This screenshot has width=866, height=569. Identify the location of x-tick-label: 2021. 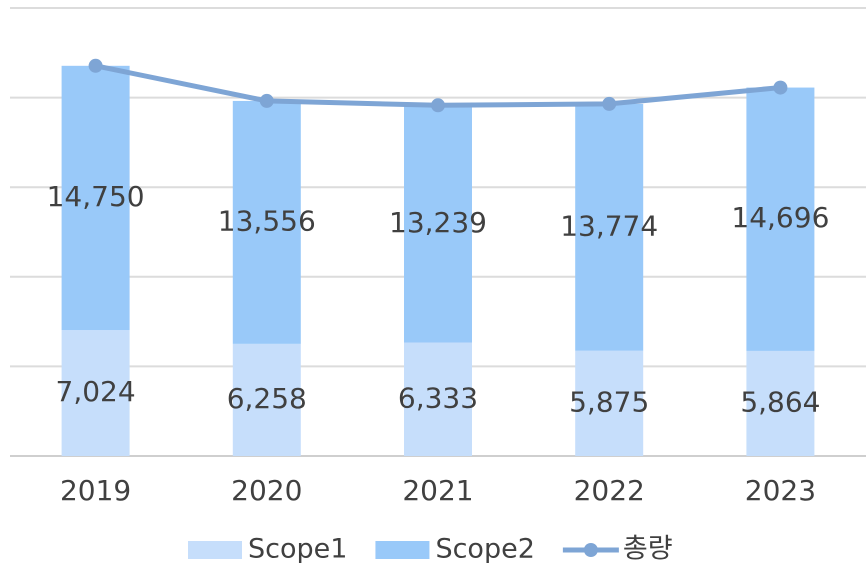
(437, 490).